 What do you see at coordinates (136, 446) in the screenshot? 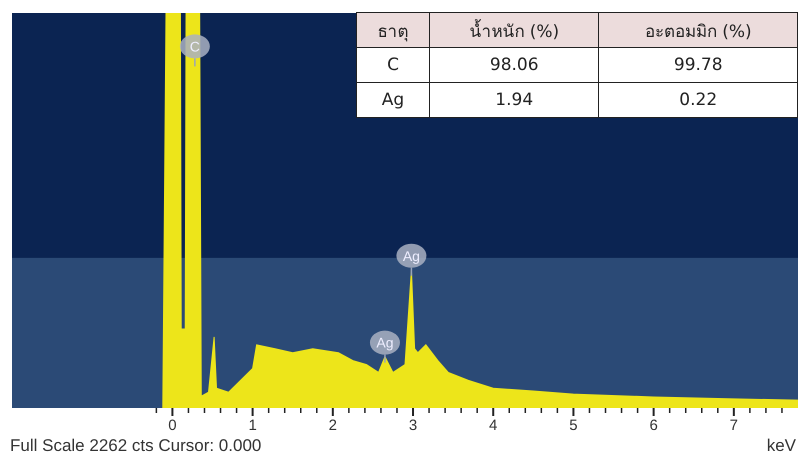
I see `text: Full Scale 2262 cts Cursor: 0.000` at bounding box center [136, 446].